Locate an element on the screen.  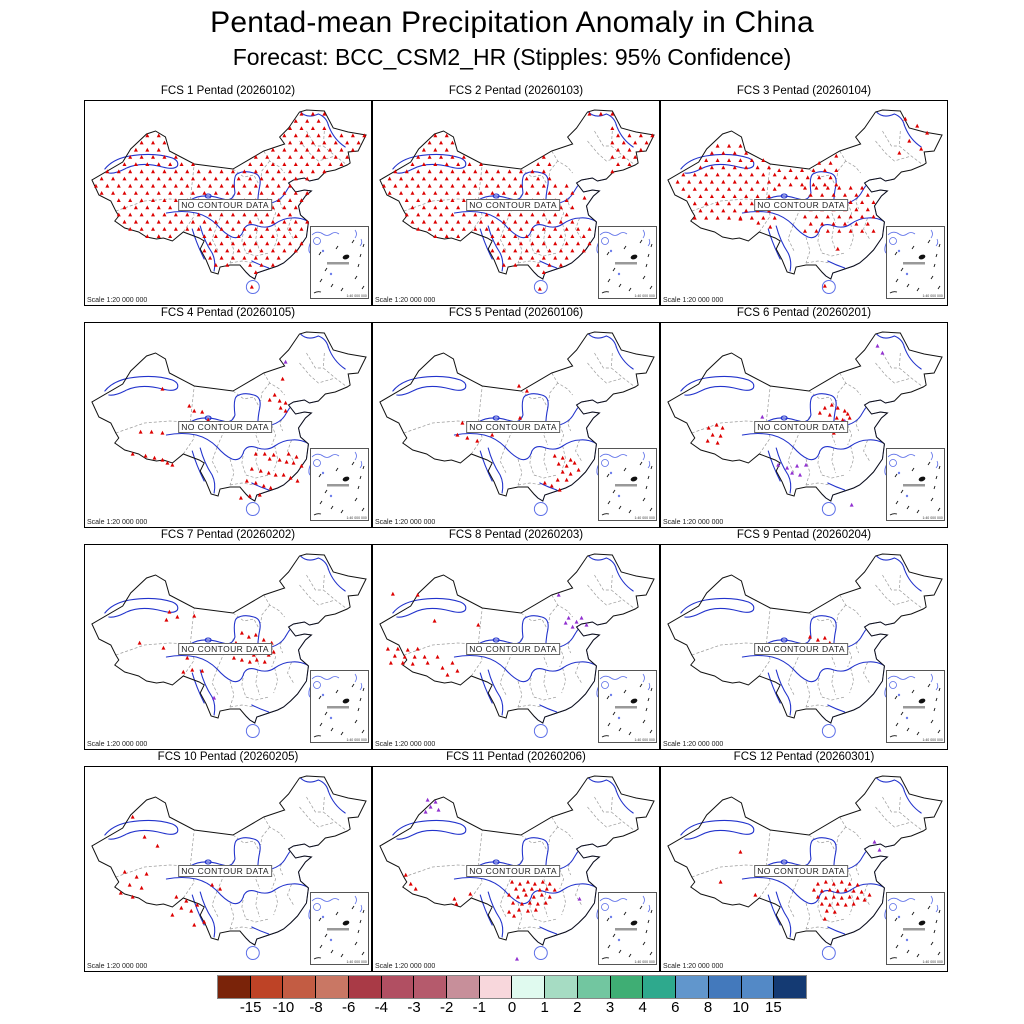
map-scale-label: Scale 1:20 000 000 is located at coordinates (693, 966).